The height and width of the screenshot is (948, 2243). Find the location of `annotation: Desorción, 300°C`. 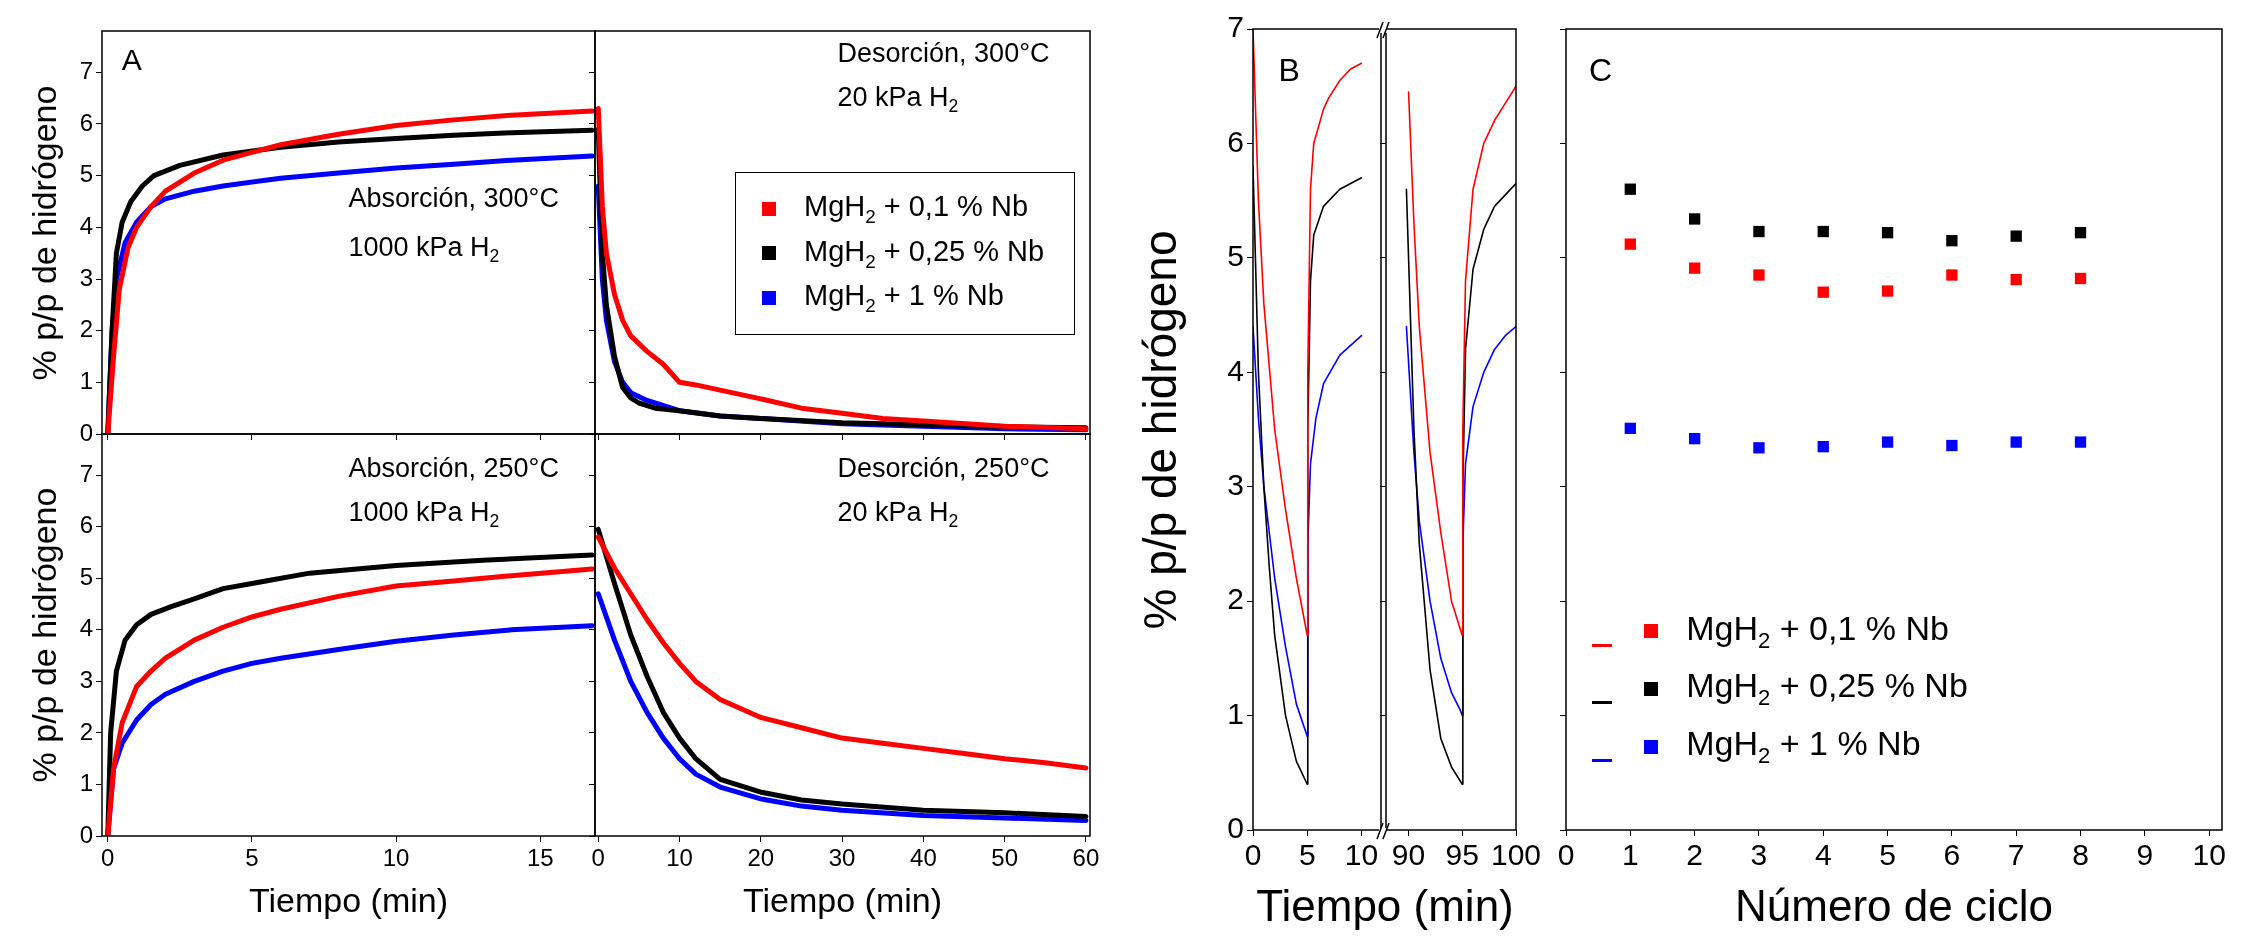

annotation: Desorción, 300°C is located at coordinates (943, 53).